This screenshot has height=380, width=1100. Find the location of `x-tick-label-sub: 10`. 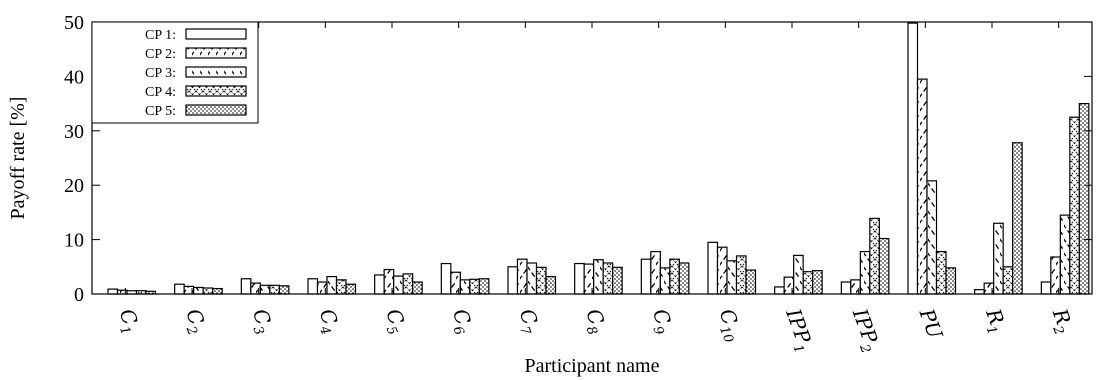

x-tick-label-sub: 10 is located at coordinates (726, 334).